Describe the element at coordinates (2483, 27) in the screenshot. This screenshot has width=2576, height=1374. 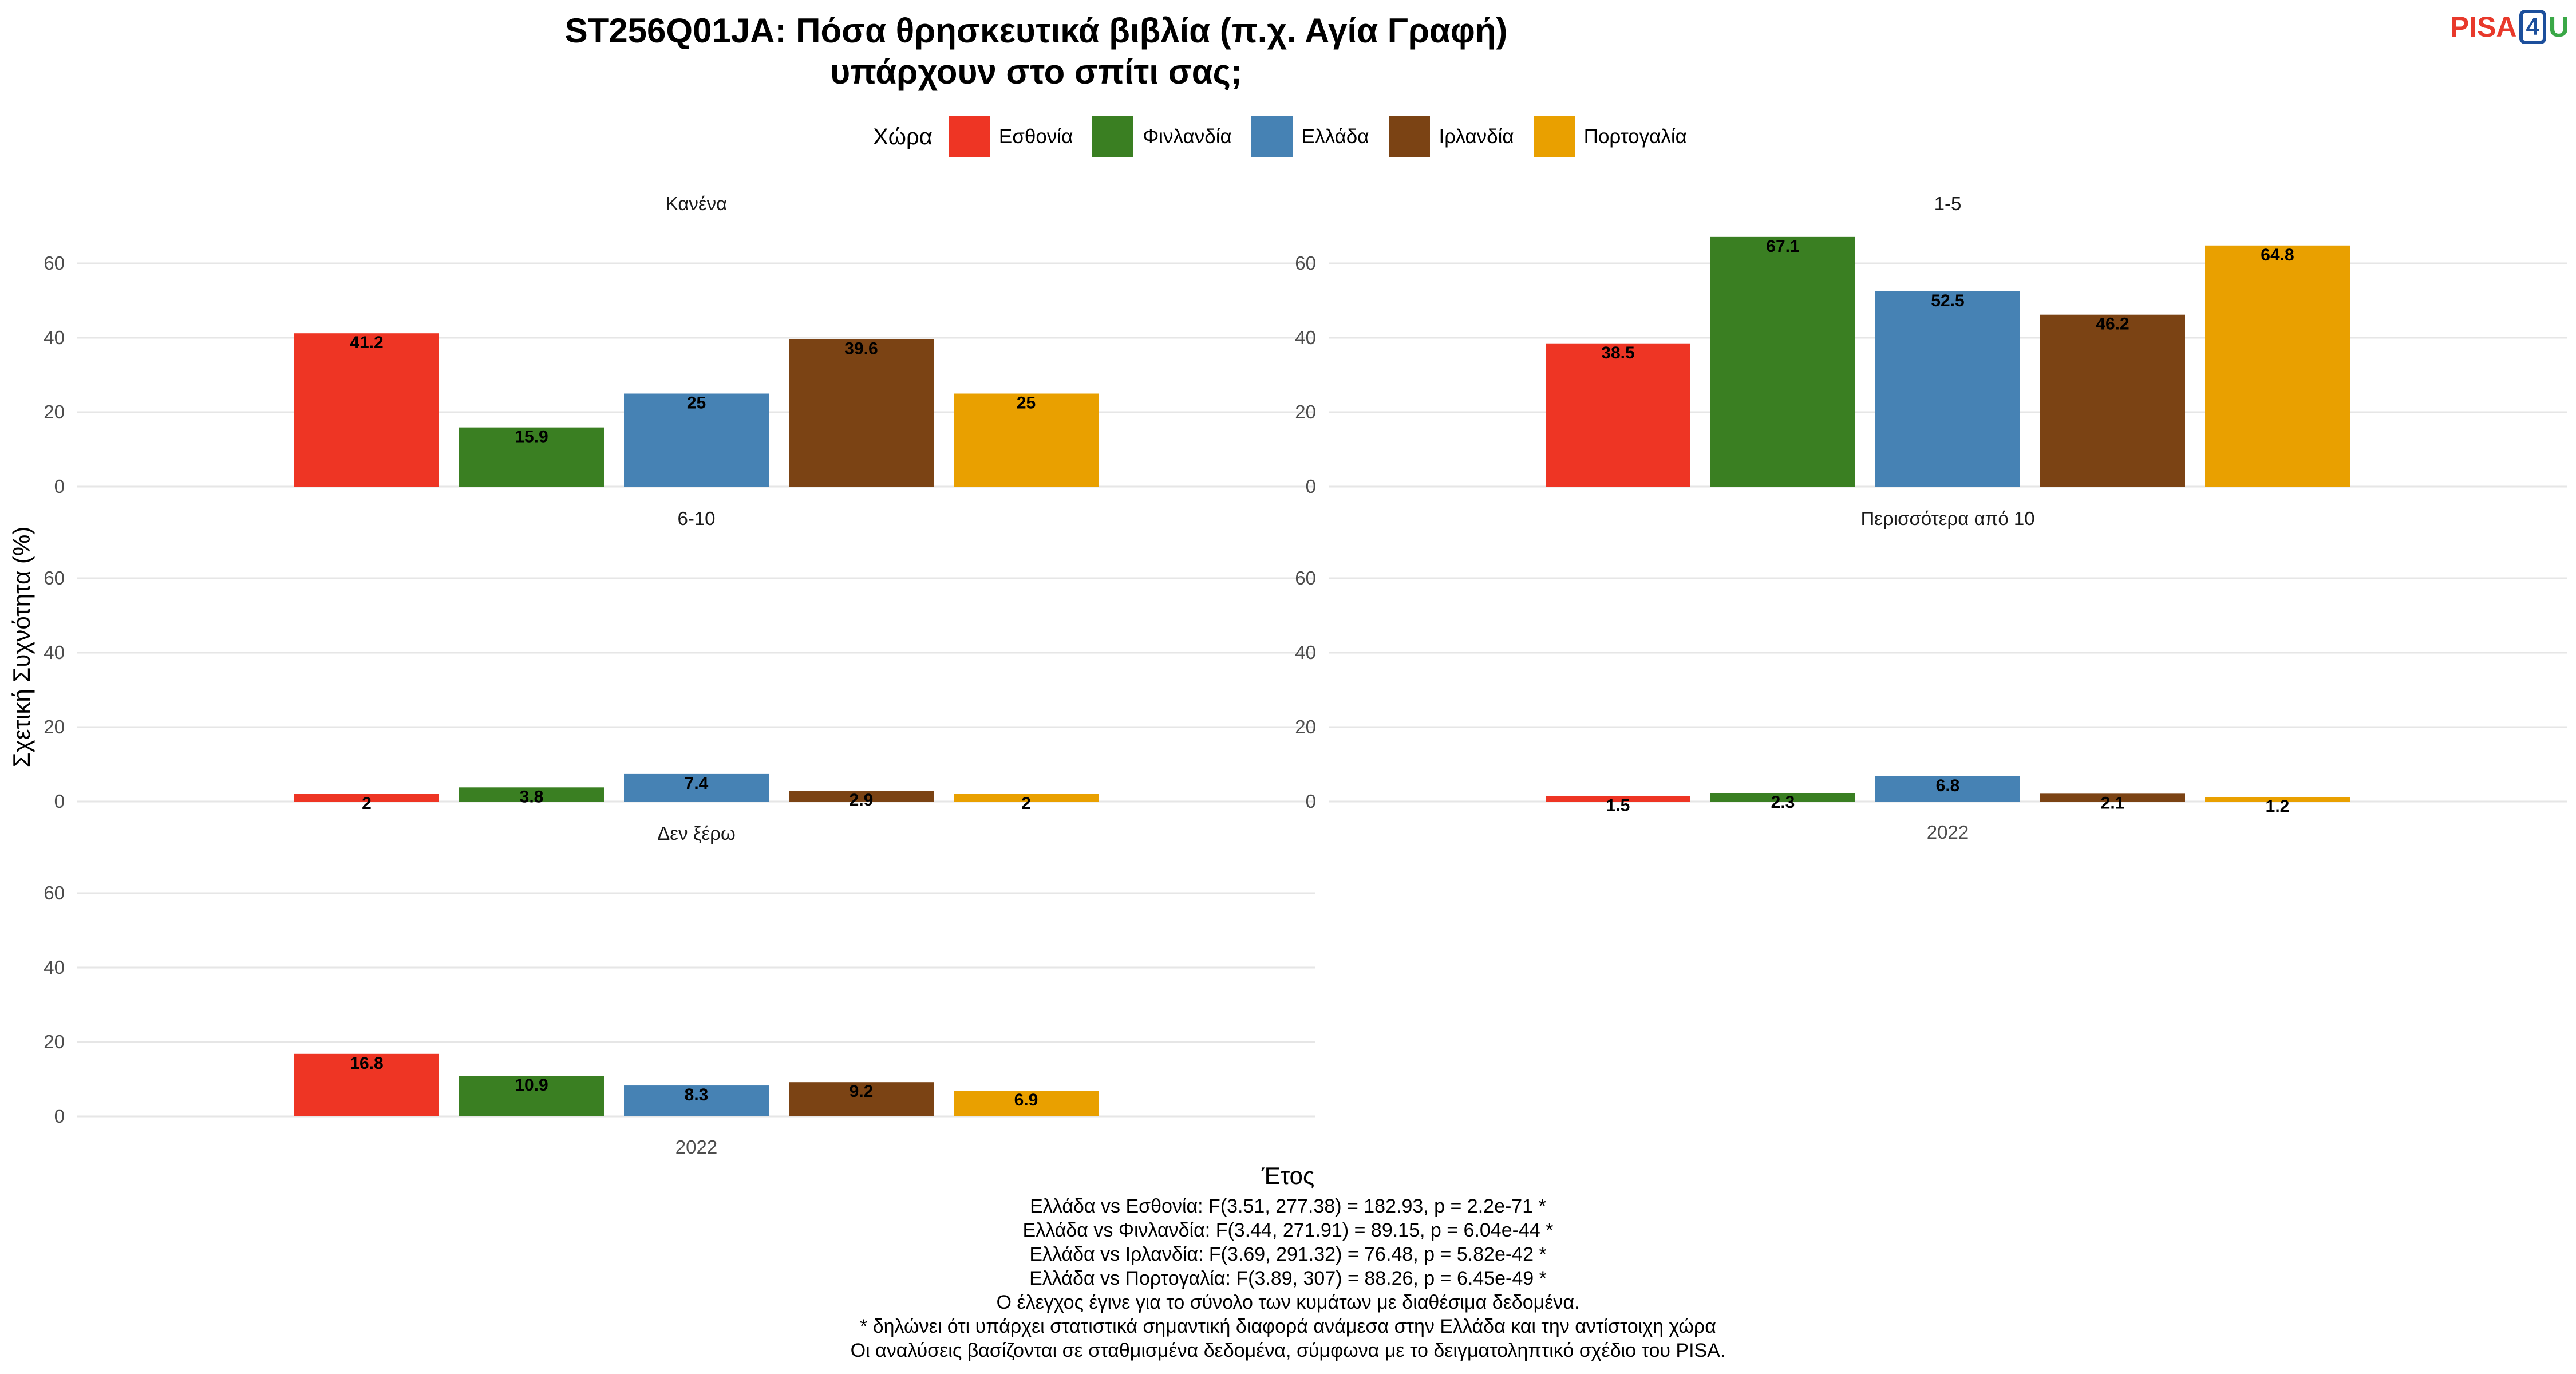
I see `logo-text-pisa: PISA` at that location.